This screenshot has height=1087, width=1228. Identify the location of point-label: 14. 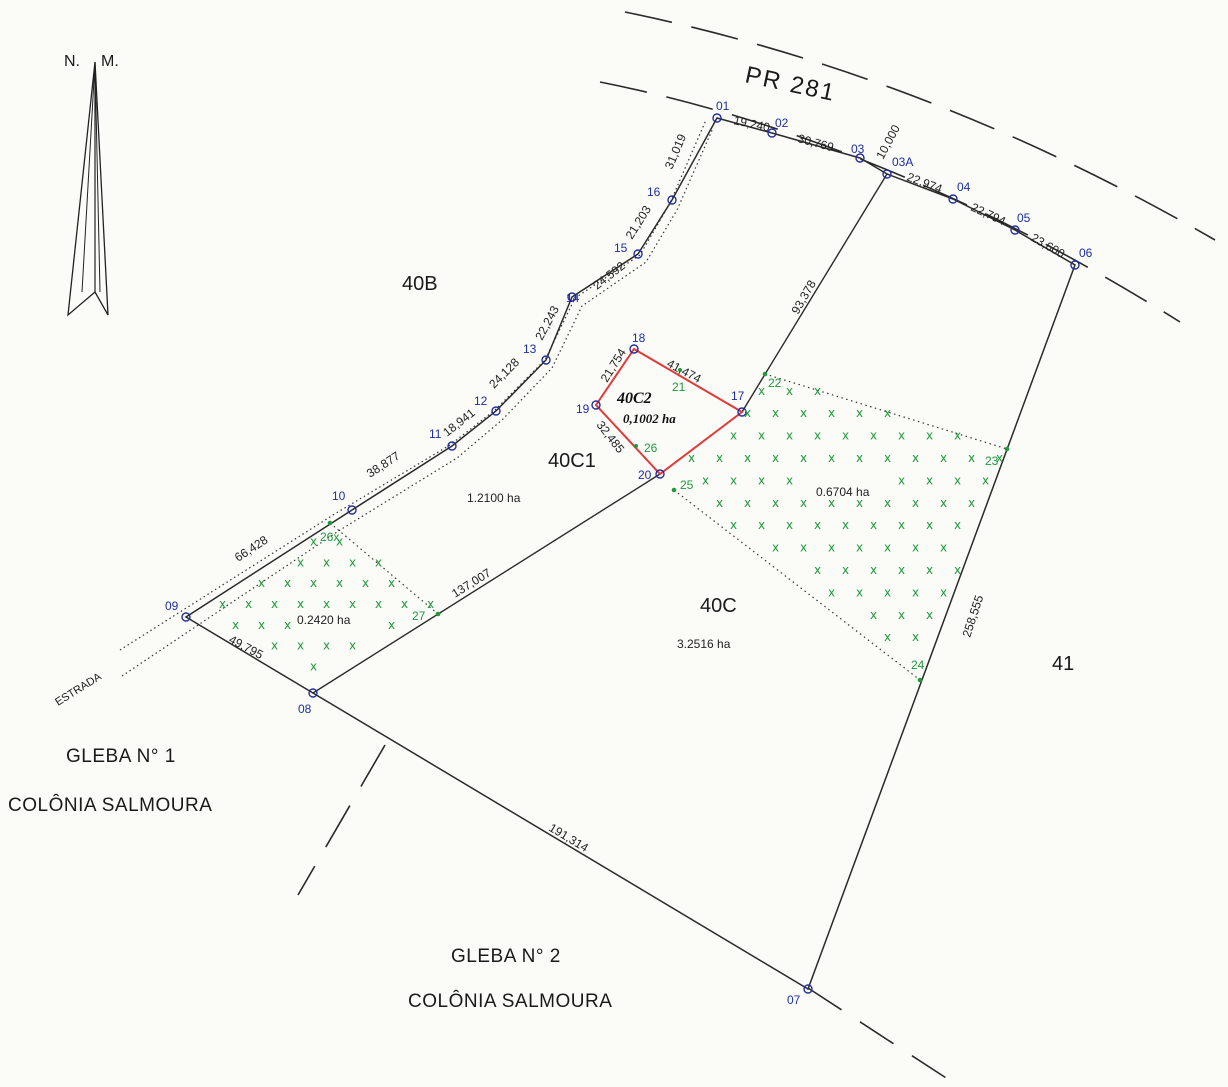
(573, 298).